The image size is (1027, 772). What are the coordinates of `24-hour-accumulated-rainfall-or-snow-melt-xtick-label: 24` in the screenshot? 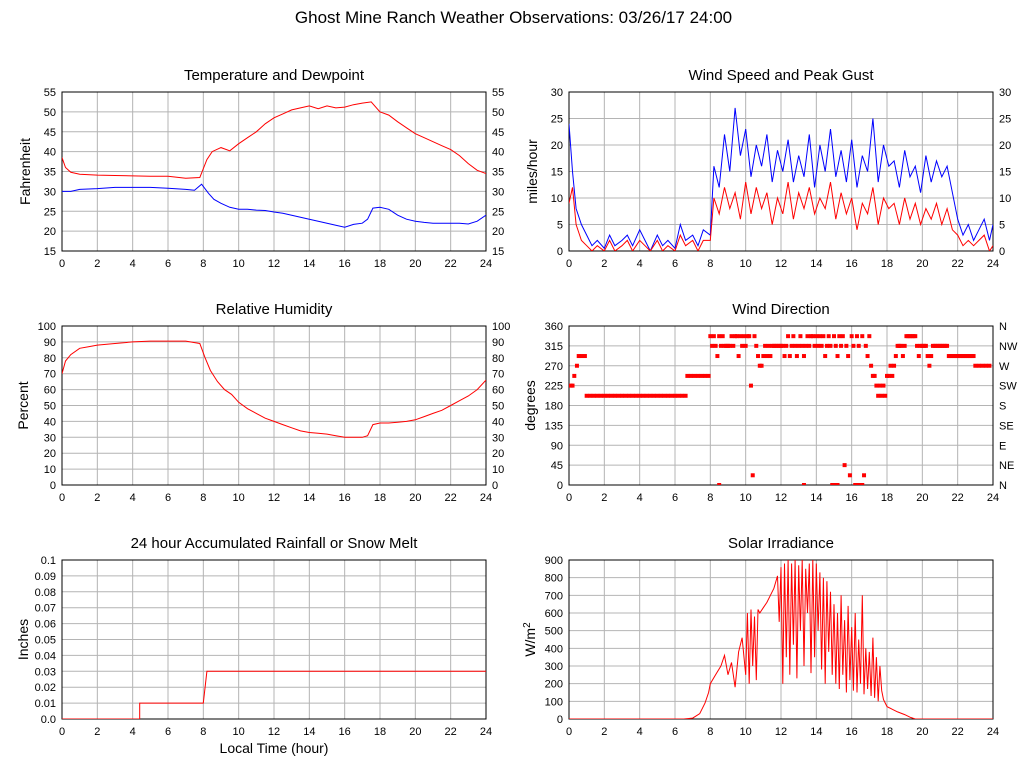 It's located at (486, 732).